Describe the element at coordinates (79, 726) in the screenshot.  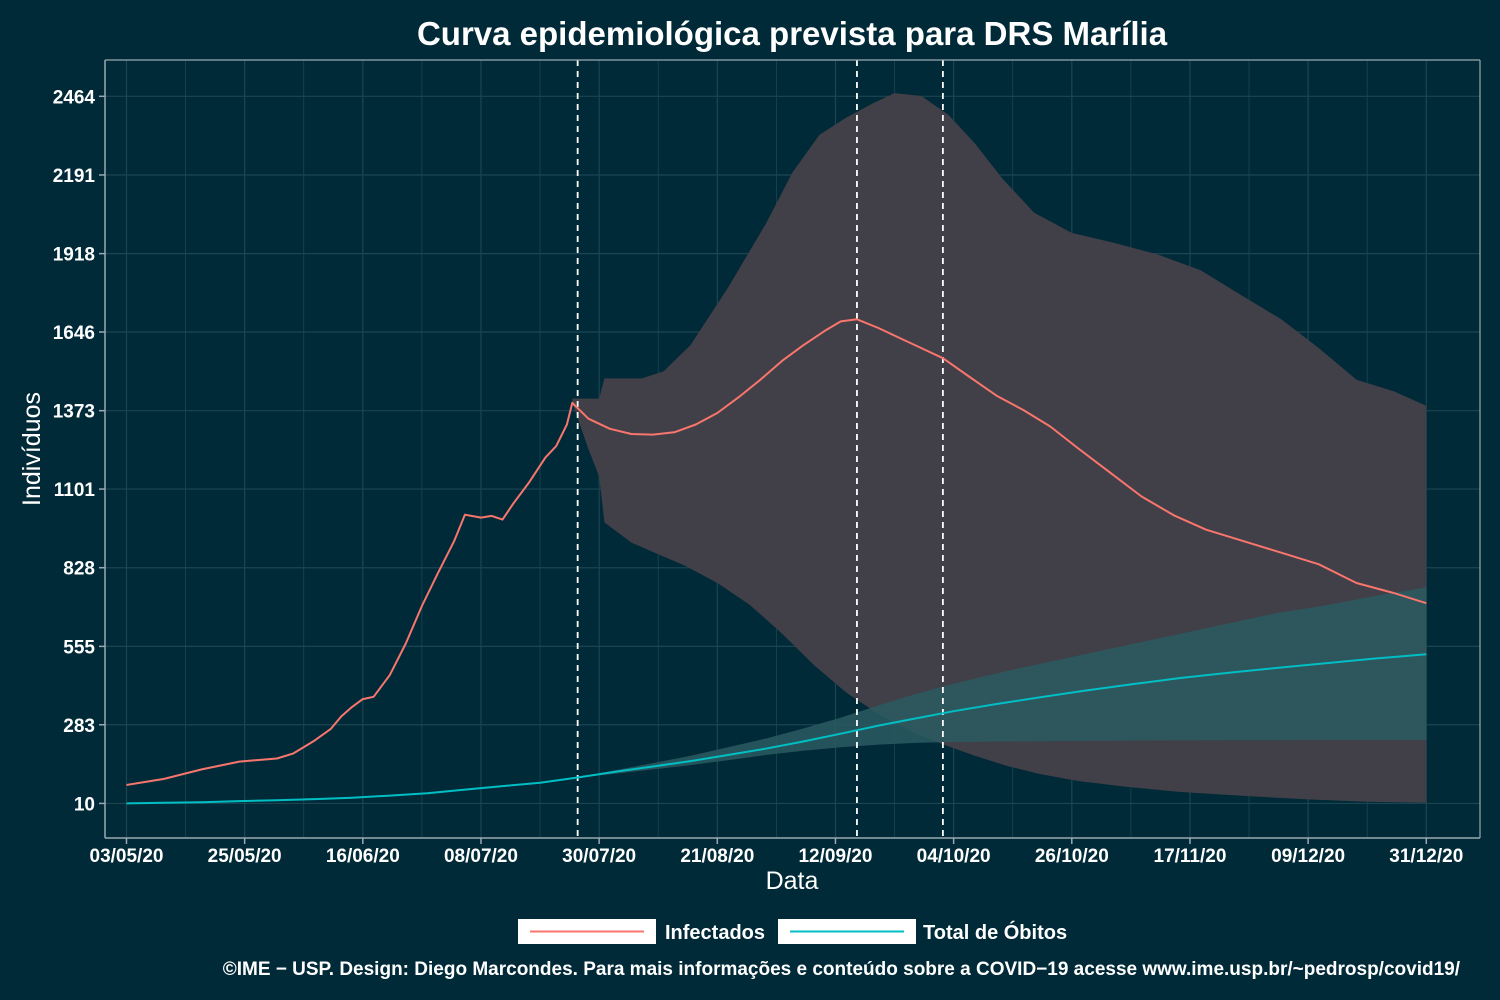
I see `y-tick-label: 283` at that location.